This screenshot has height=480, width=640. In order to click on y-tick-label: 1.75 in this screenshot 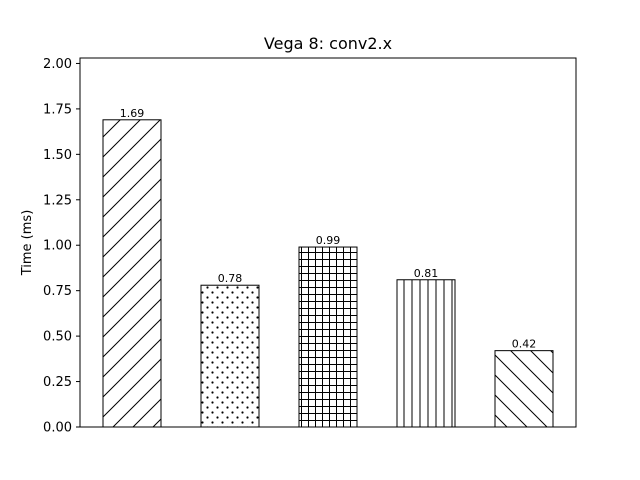, I will do `click(57, 109)`.